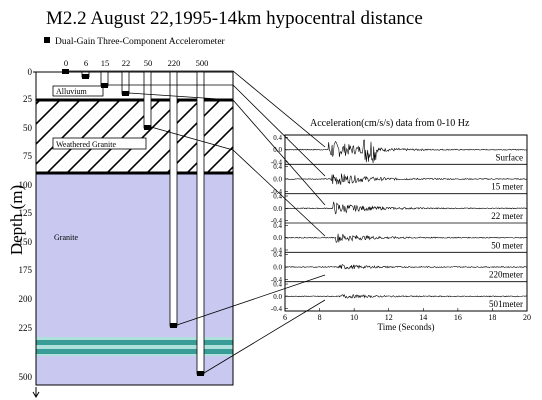 The height and width of the screenshot is (400, 542). What do you see at coordinates (66, 237) in the screenshot?
I see `granite-label: Granite` at bounding box center [66, 237].